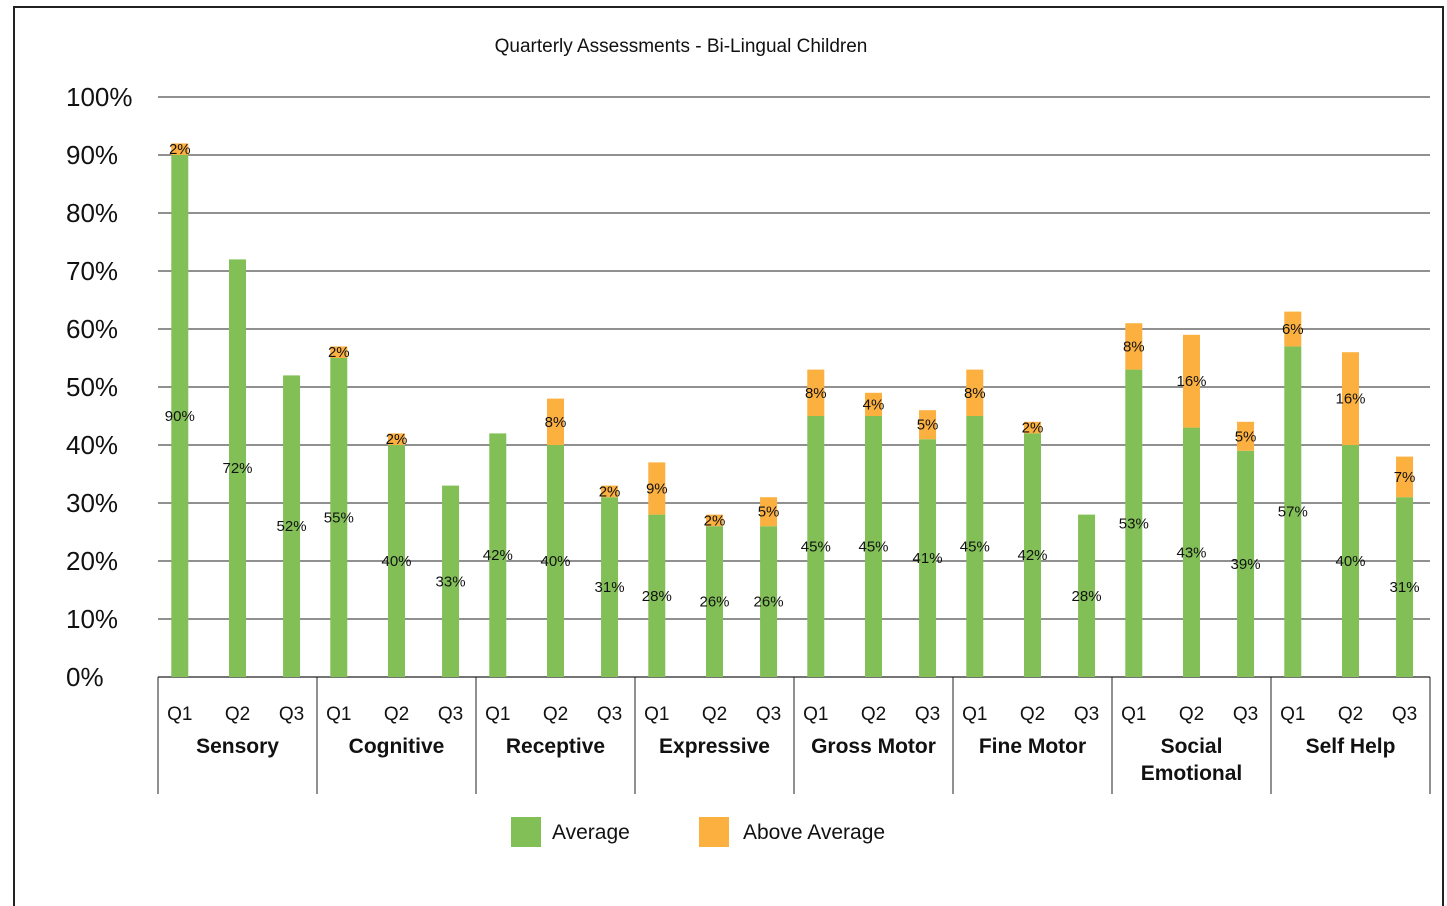  I want to click on group-label: Expressive, so click(714, 746).